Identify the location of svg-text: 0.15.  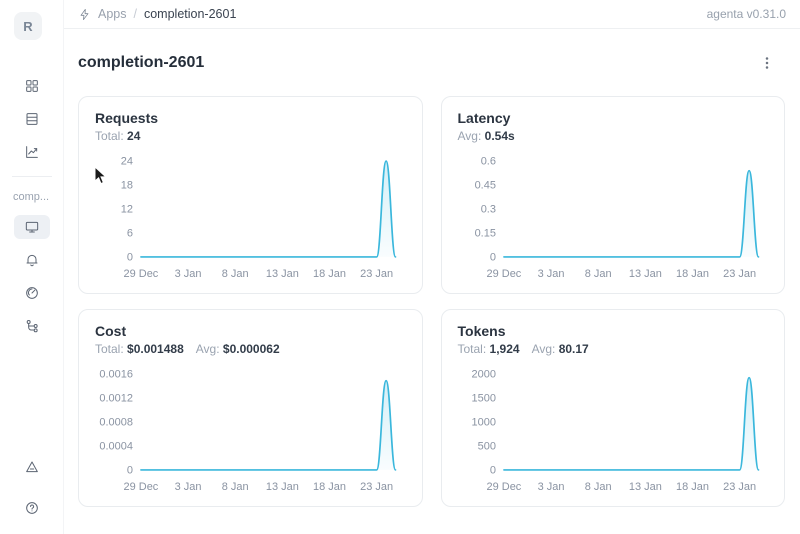
(484, 233).